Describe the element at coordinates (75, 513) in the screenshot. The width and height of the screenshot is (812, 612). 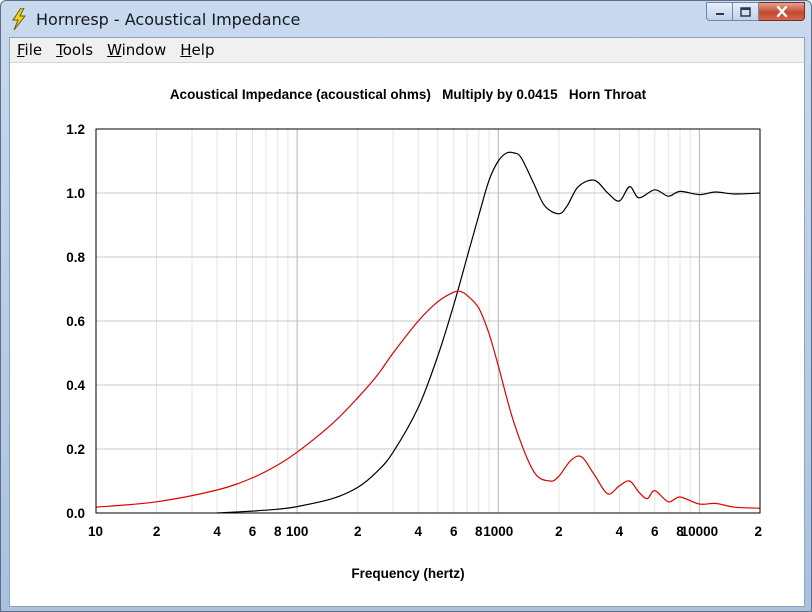
I see `y-tick-label: 0.0` at that location.